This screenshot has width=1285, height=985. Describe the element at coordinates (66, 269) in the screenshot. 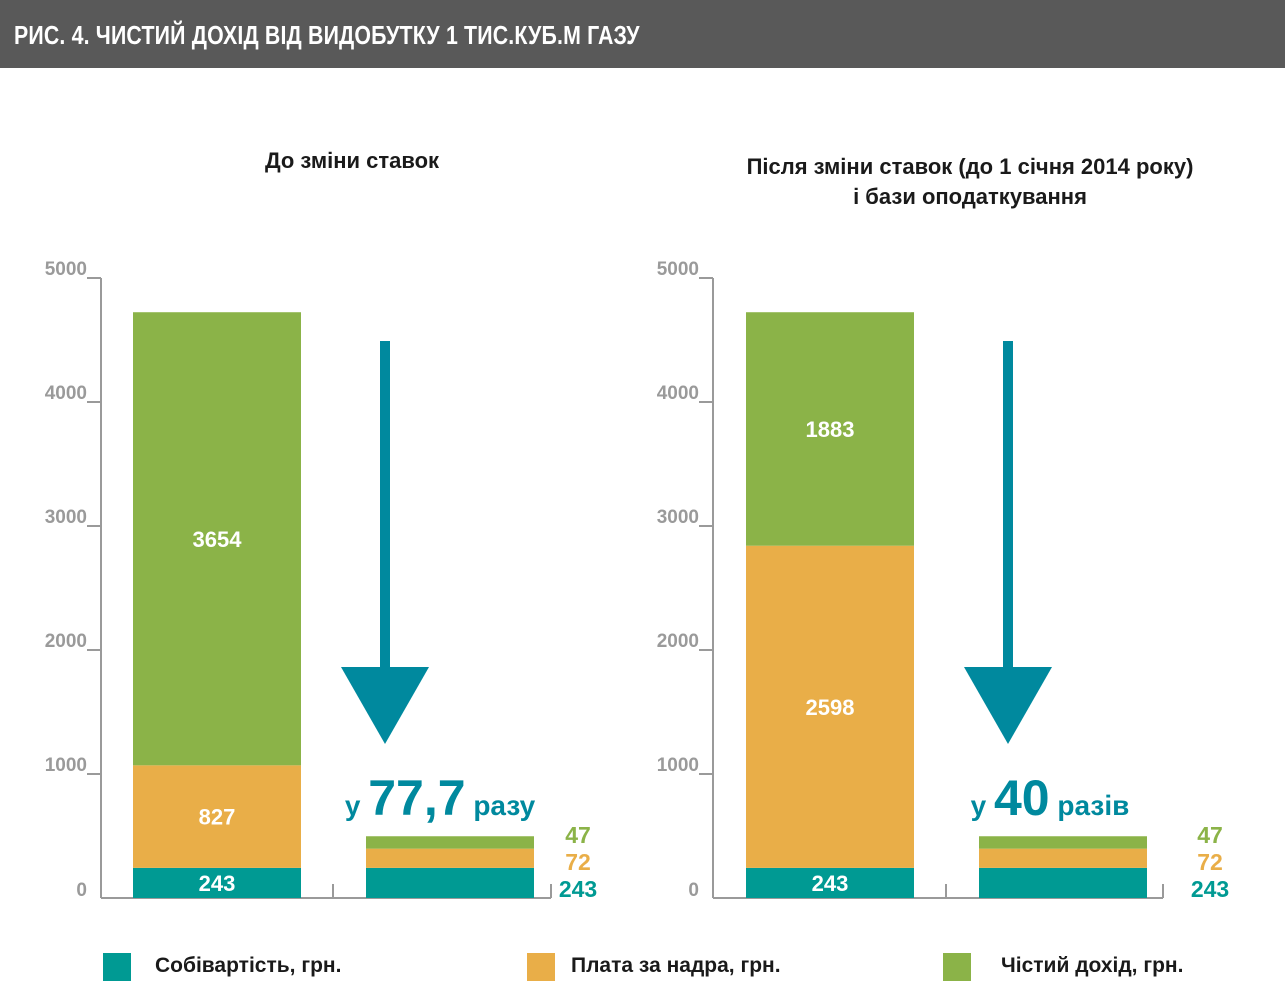

I see `left-y-tick-label: 5000` at that location.